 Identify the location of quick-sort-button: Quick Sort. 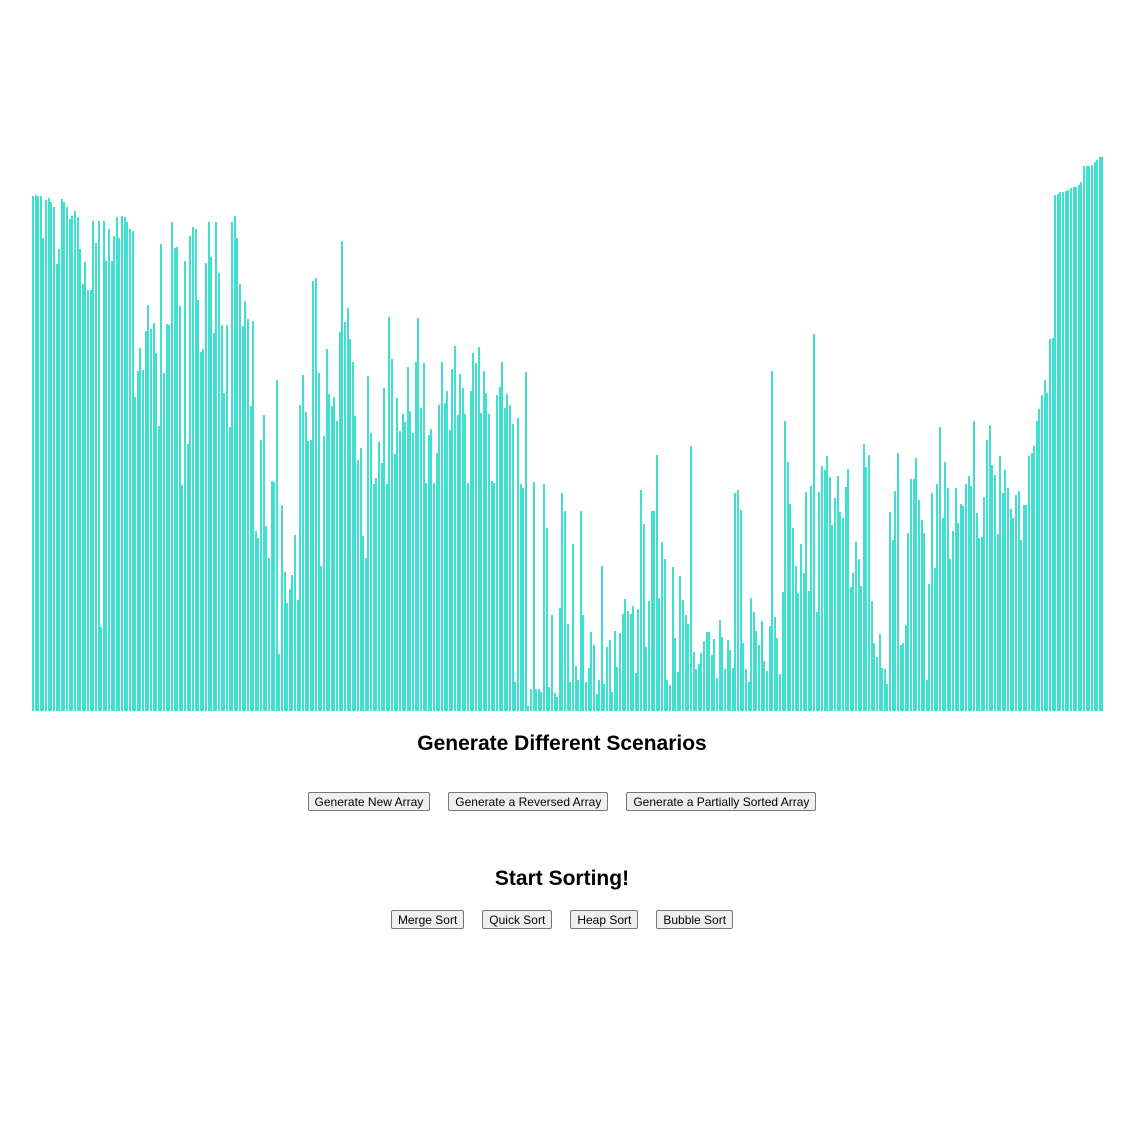
(517, 919).